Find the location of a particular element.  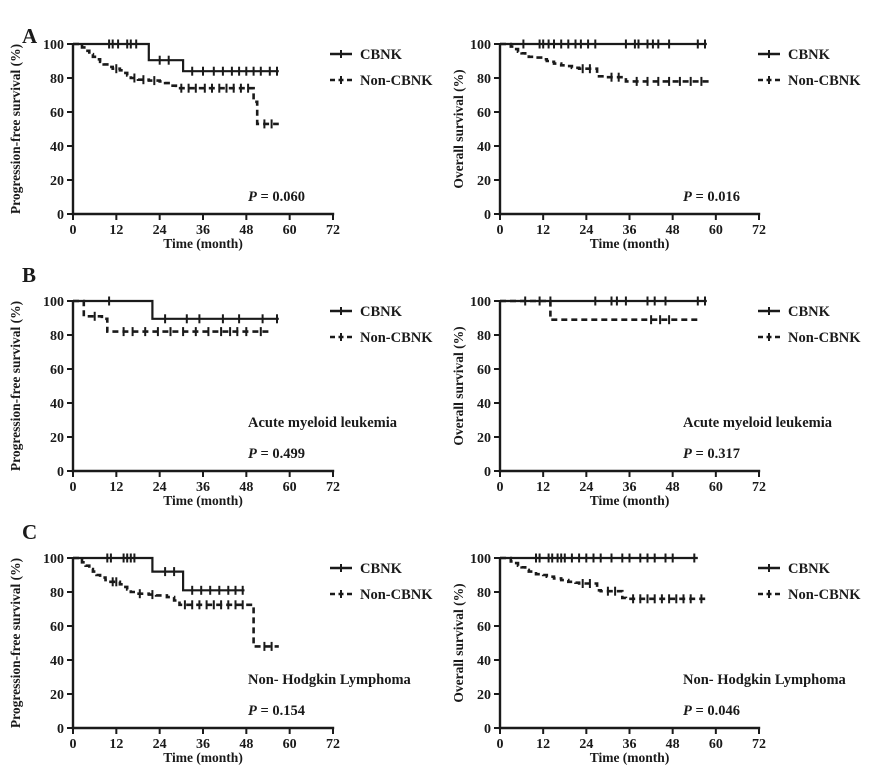

p-value: P = 0.499 is located at coordinates (276, 454).